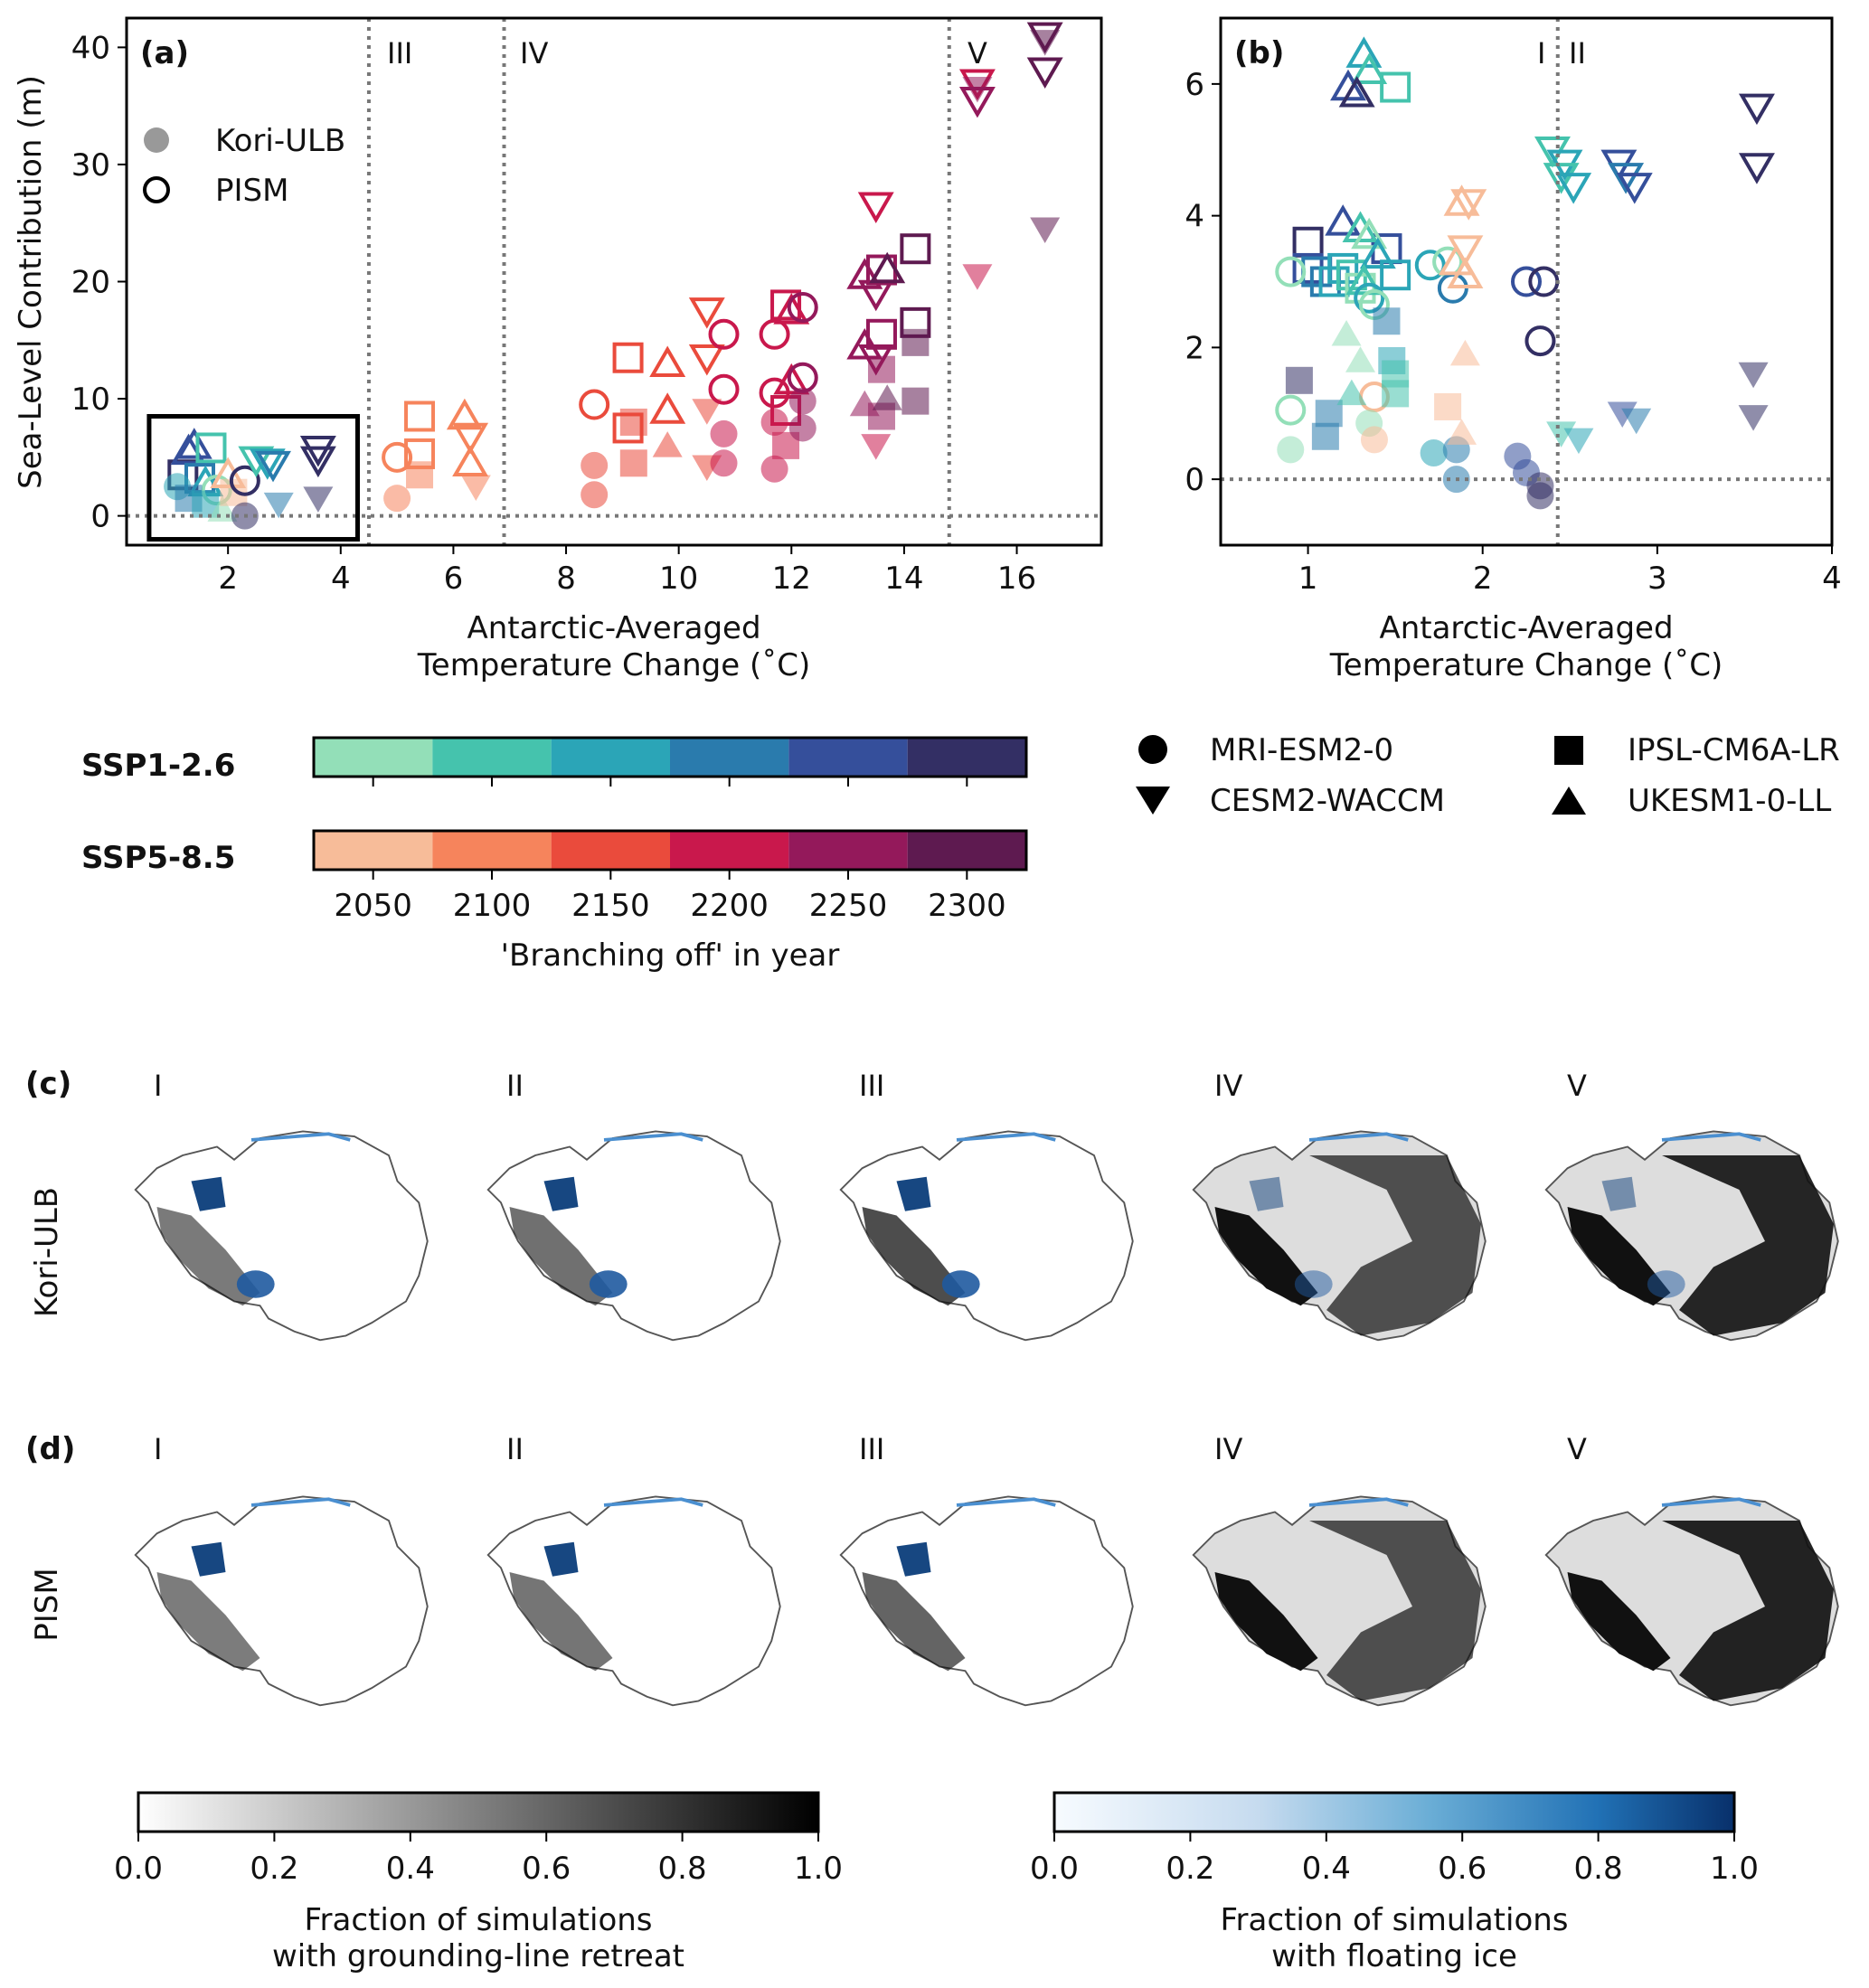 The width and height of the screenshot is (1869, 1988). I want to click on year-tick-label: 2300, so click(967, 906).